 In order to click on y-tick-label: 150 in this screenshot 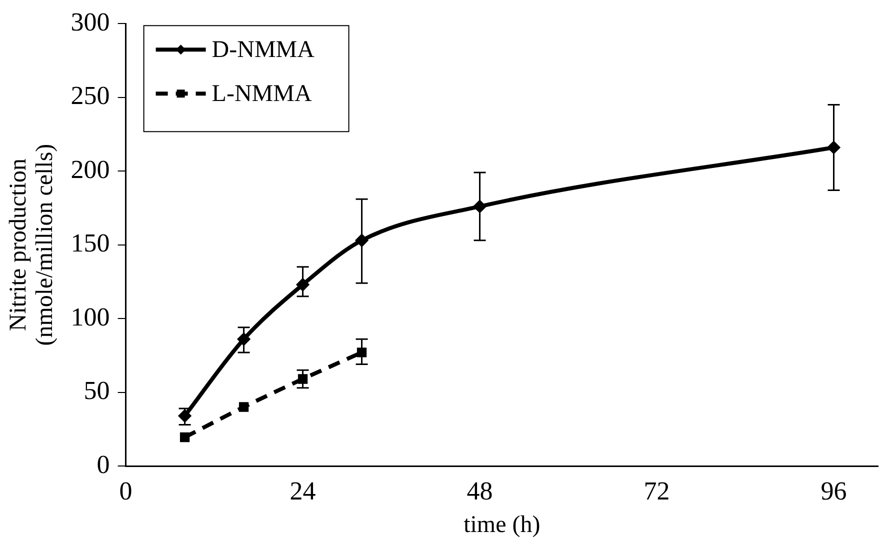, I will do `click(90, 243)`.